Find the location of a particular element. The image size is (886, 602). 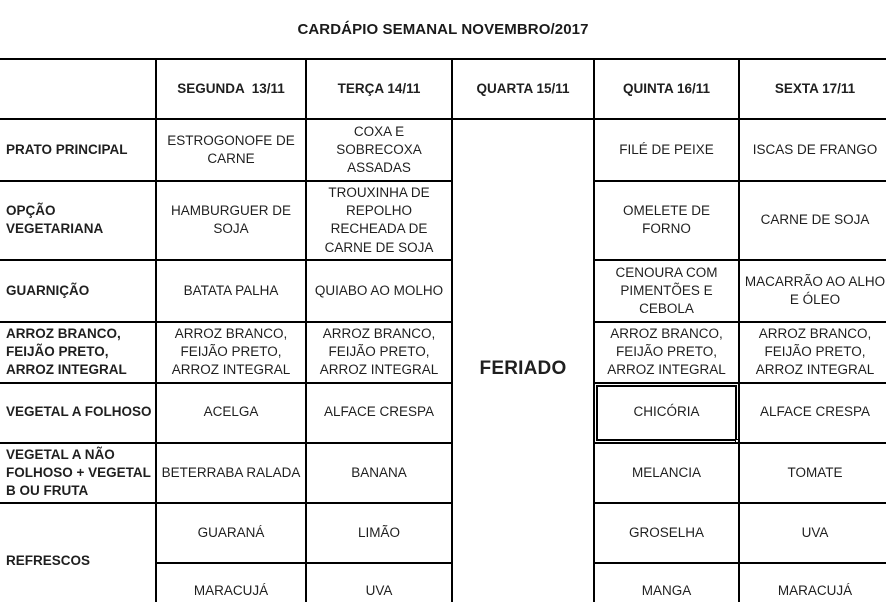

cell-quinta-refresco-2: MANGA is located at coordinates (666, 582).